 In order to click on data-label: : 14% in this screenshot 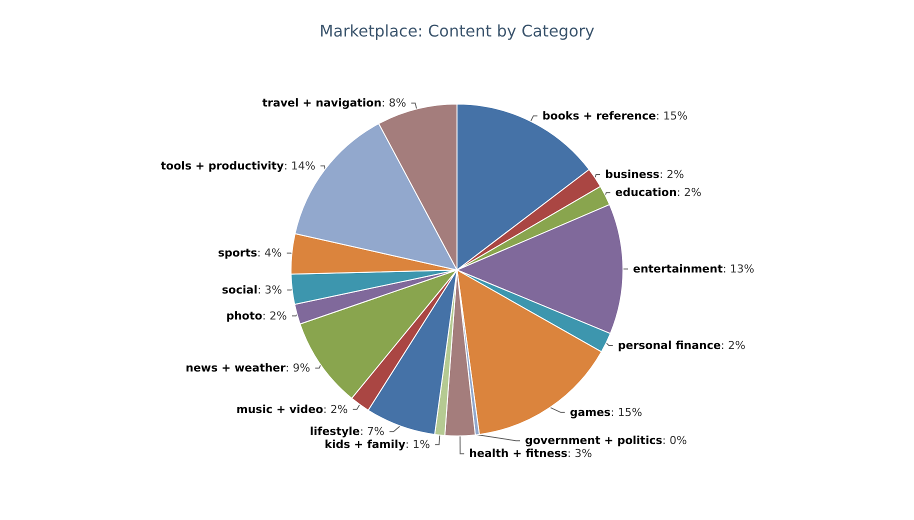, I will do `click(300, 165)`.